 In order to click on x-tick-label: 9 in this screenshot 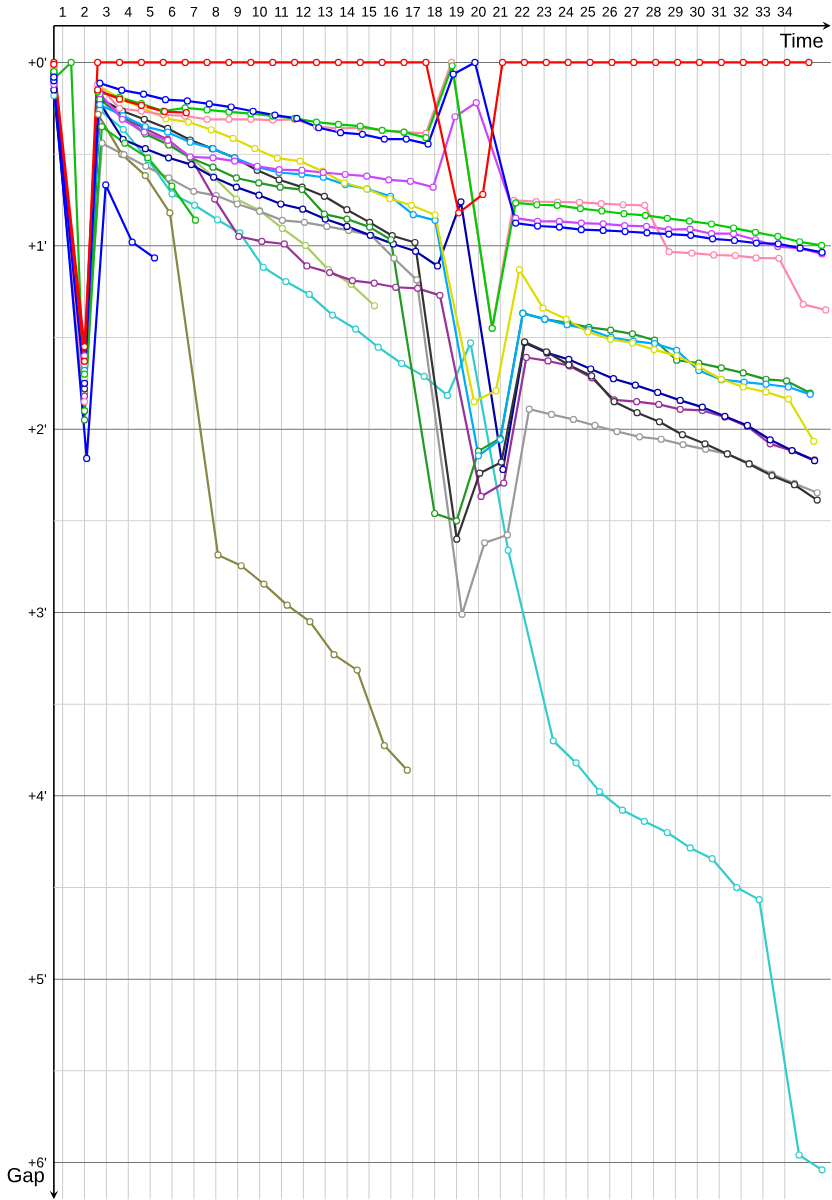, I will do `click(238, 11)`.